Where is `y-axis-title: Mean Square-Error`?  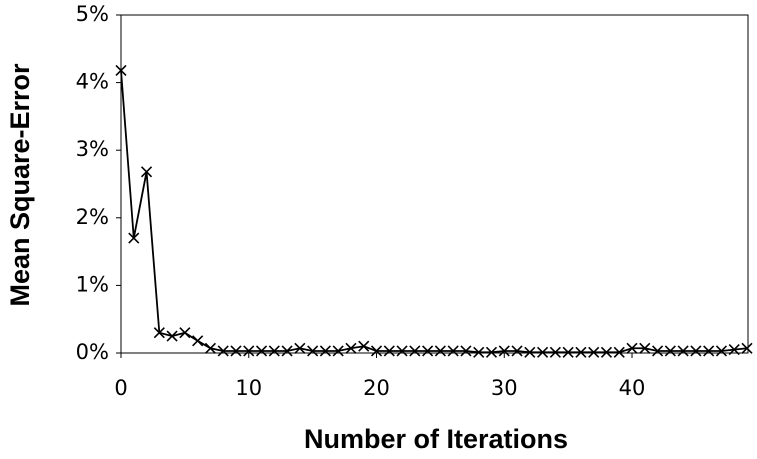
y-axis-title: Mean Square-Error is located at coordinates (20, 185).